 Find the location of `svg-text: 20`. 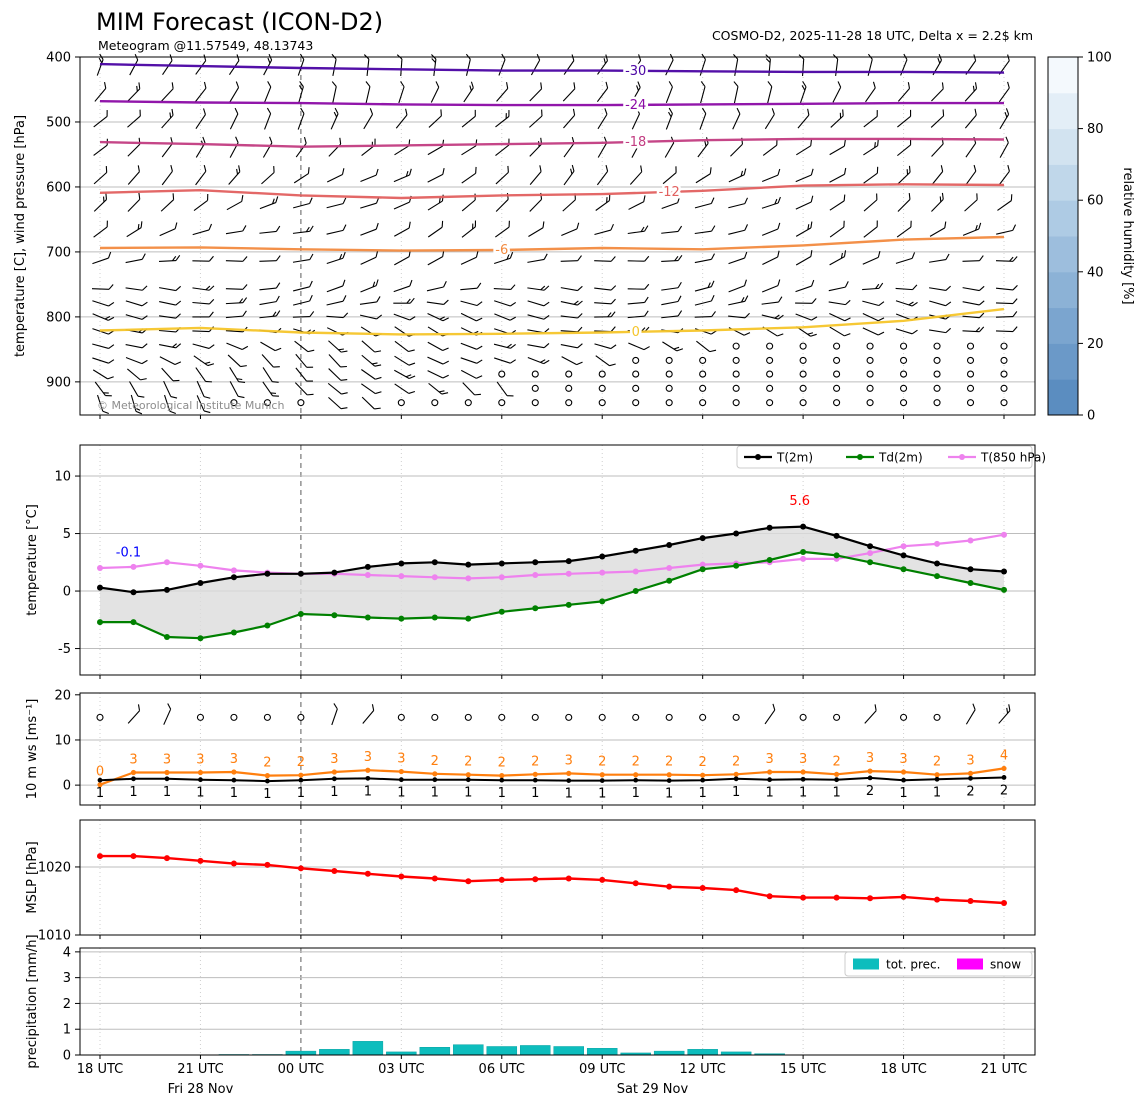

svg-text: 20 is located at coordinates (62, 695).